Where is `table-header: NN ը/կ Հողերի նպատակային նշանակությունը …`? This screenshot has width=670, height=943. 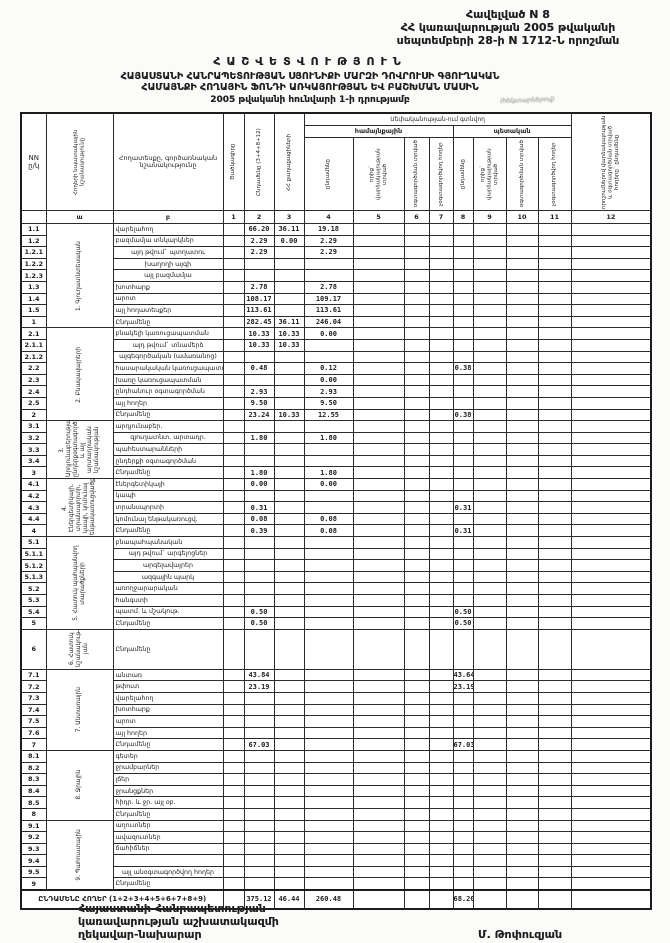 table-header: NN ը/կ Հողերի նպատակային նշանակությունը … is located at coordinates (336, 168).